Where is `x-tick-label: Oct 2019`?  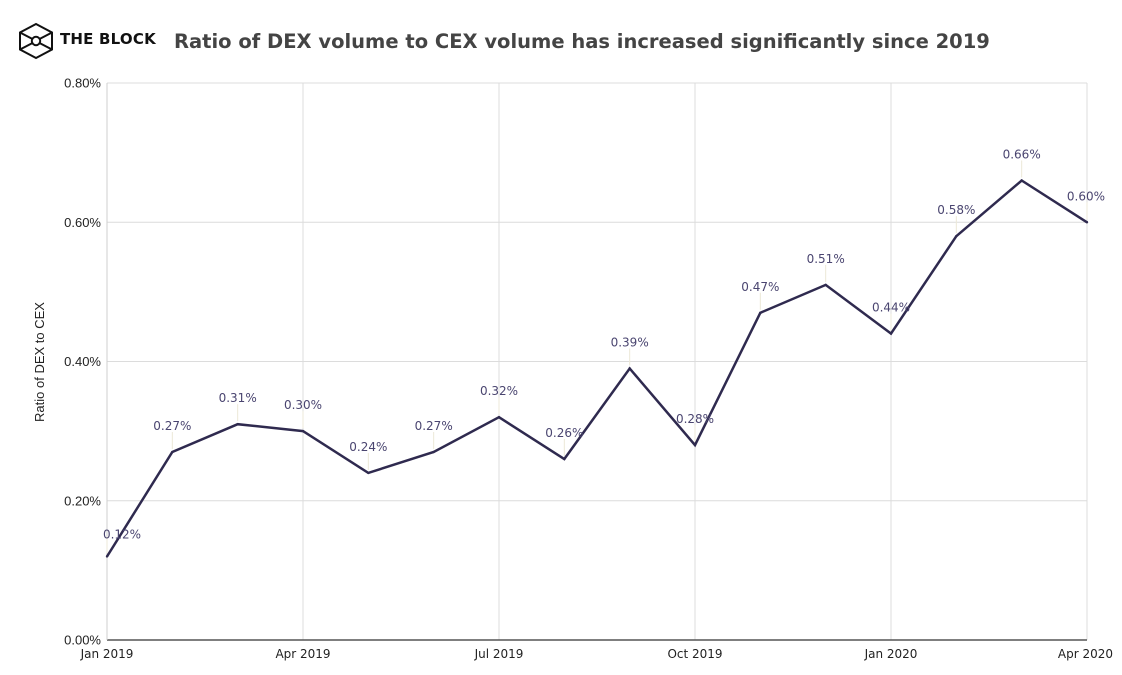 x-tick-label: Oct 2019 is located at coordinates (694, 654).